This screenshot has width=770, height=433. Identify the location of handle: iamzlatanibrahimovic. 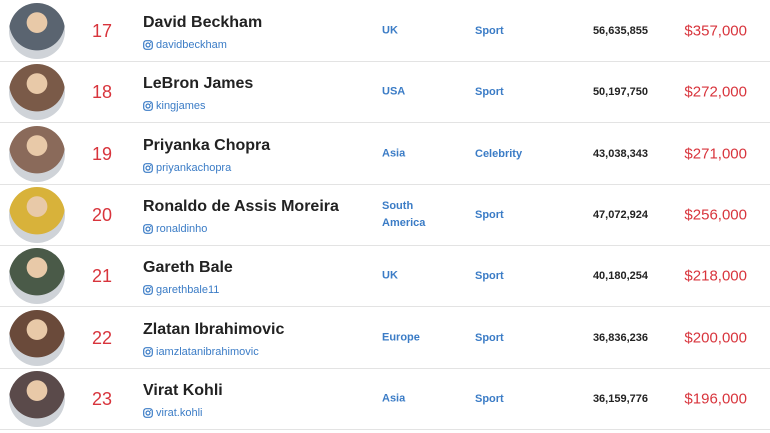
(201, 352).